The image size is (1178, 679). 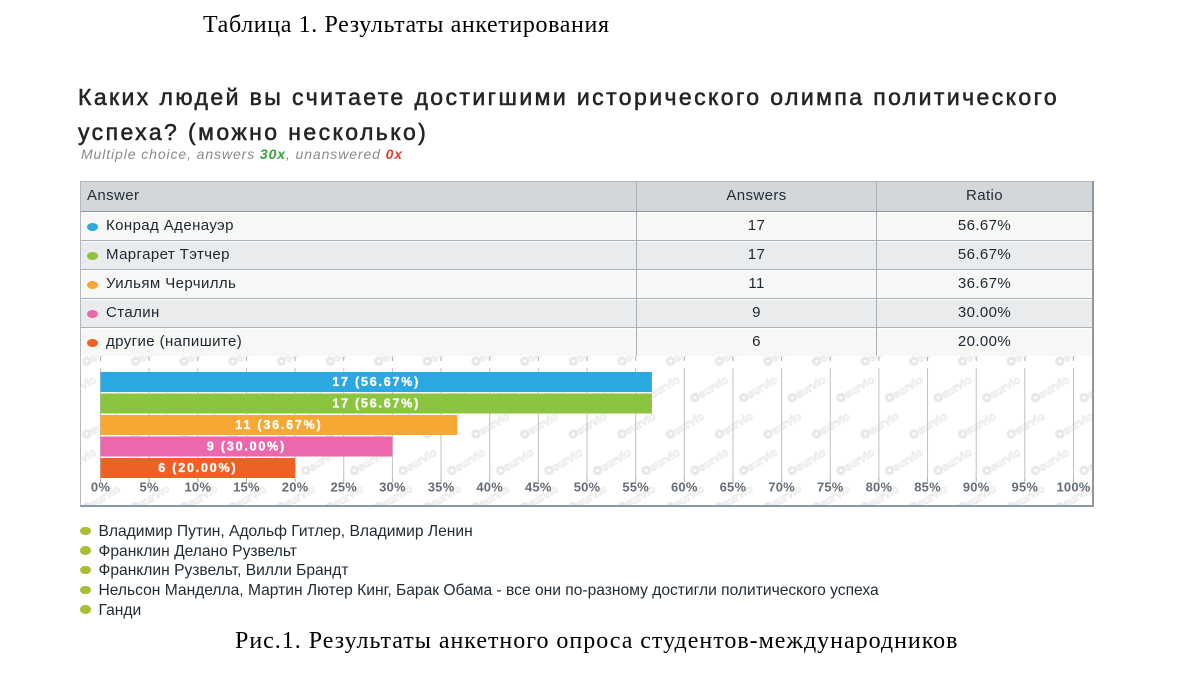 What do you see at coordinates (149, 487) in the screenshot?
I see `svg-text: 5%` at bounding box center [149, 487].